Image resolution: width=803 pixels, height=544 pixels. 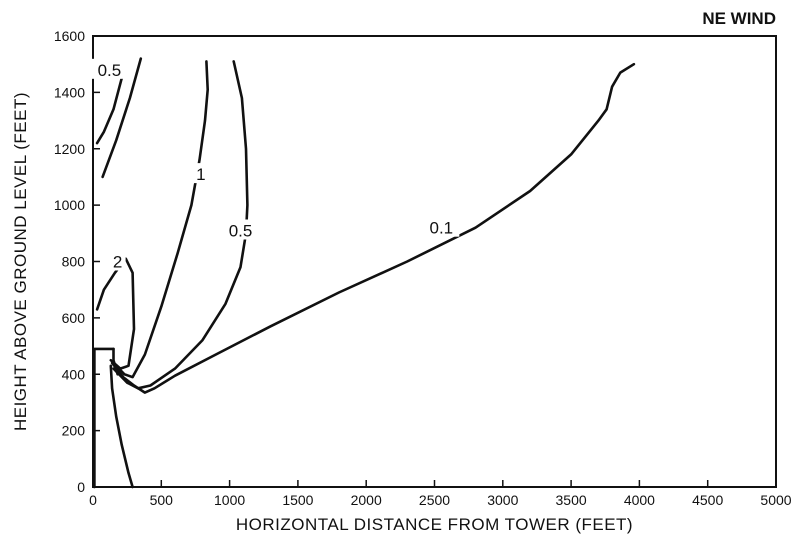 I want to click on y-tick-label: 800, so click(x=74, y=262).